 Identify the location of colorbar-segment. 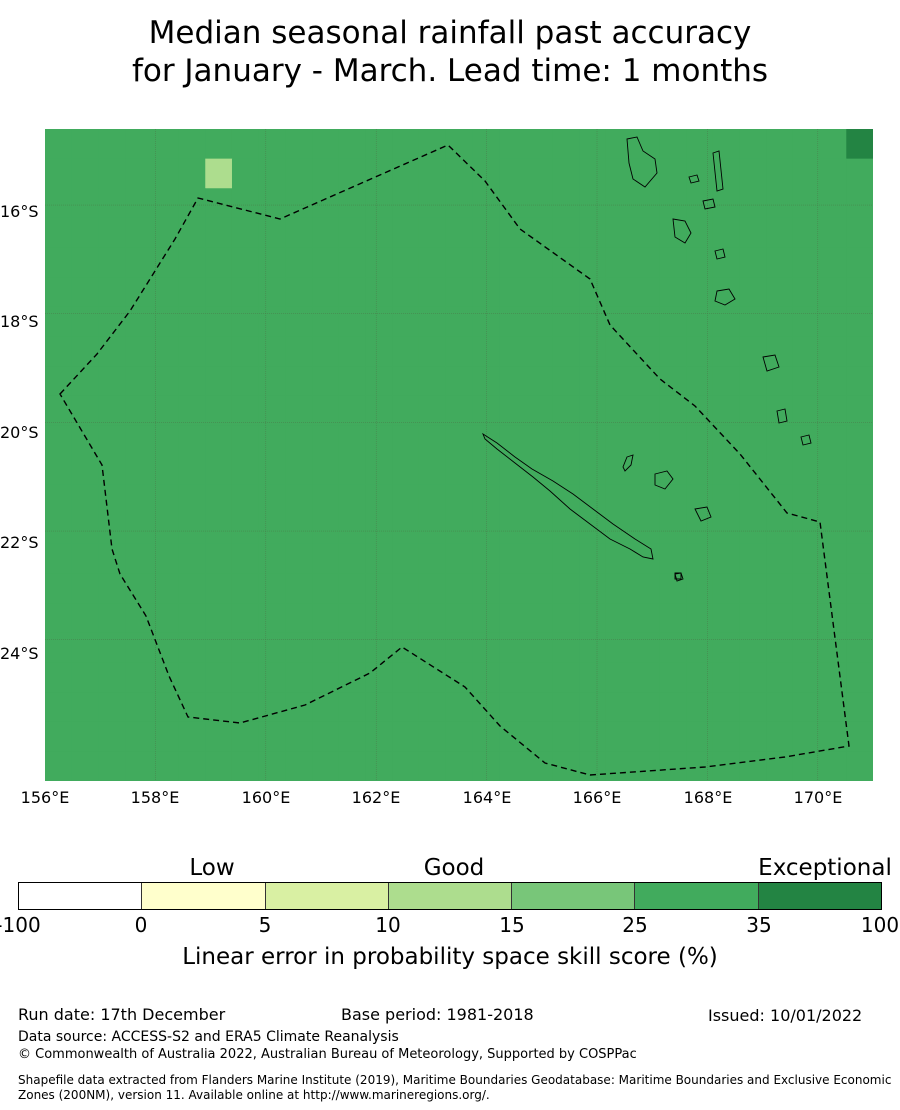
(819, 896).